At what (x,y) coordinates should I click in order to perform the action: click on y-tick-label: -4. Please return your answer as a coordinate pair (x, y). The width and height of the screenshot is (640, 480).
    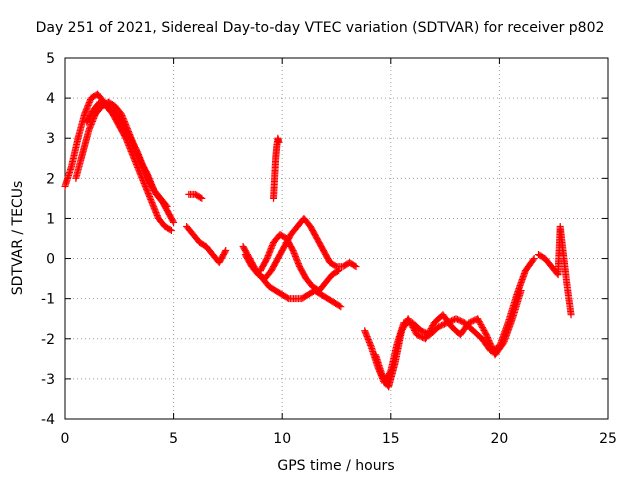
    Looking at the image, I should click on (48, 420).